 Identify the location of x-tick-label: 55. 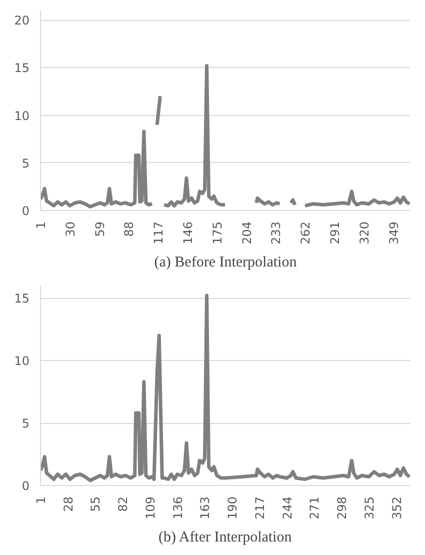
(95, 504).